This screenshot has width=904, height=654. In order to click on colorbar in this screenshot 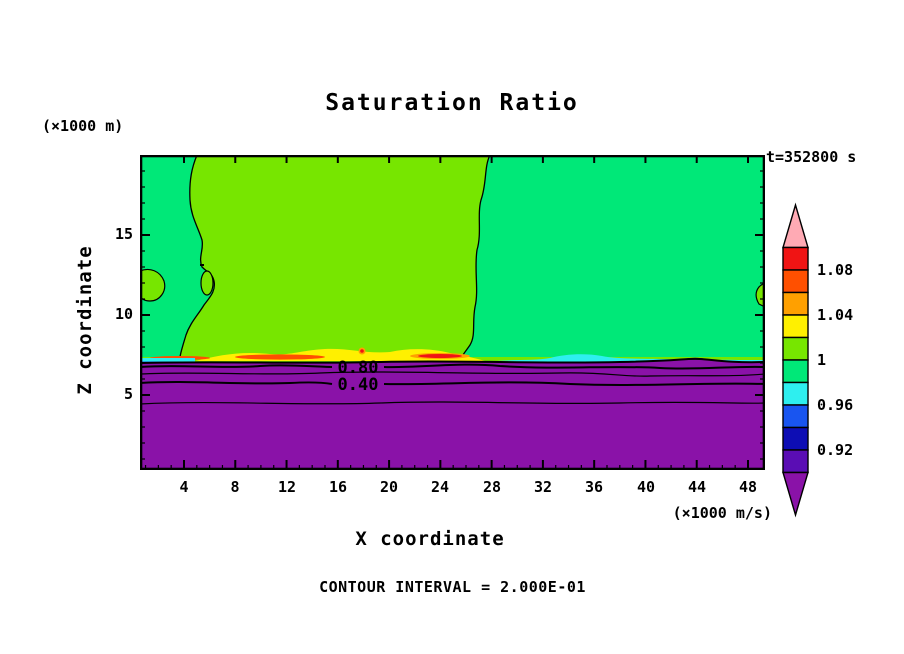, I will do `click(795, 360)`.